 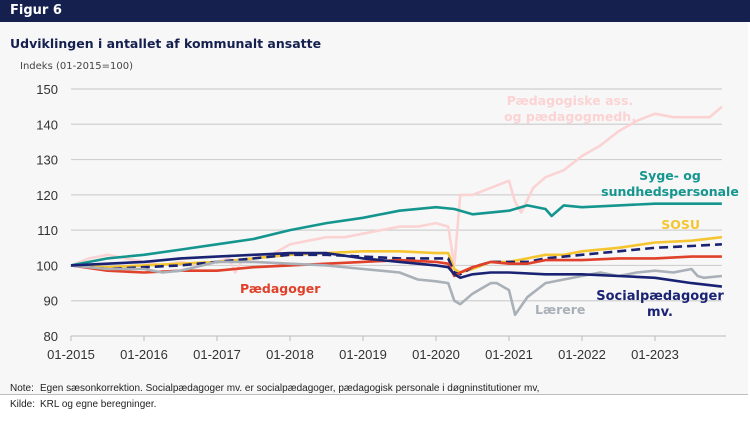 What do you see at coordinates (47, 124) in the screenshot?
I see `y-tick-label: 140` at bounding box center [47, 124].